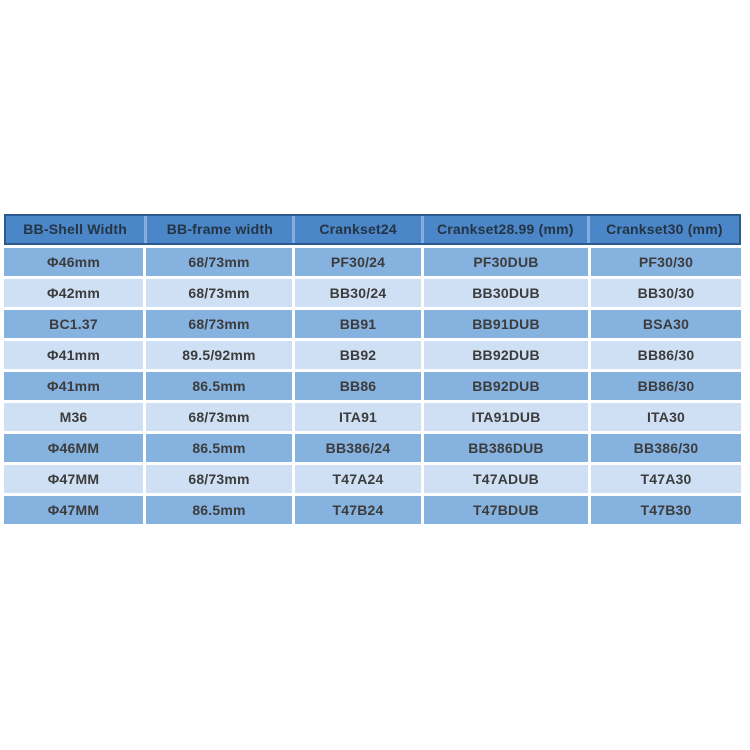  I want to click on table-cell: ITA30, so click(666, 417).